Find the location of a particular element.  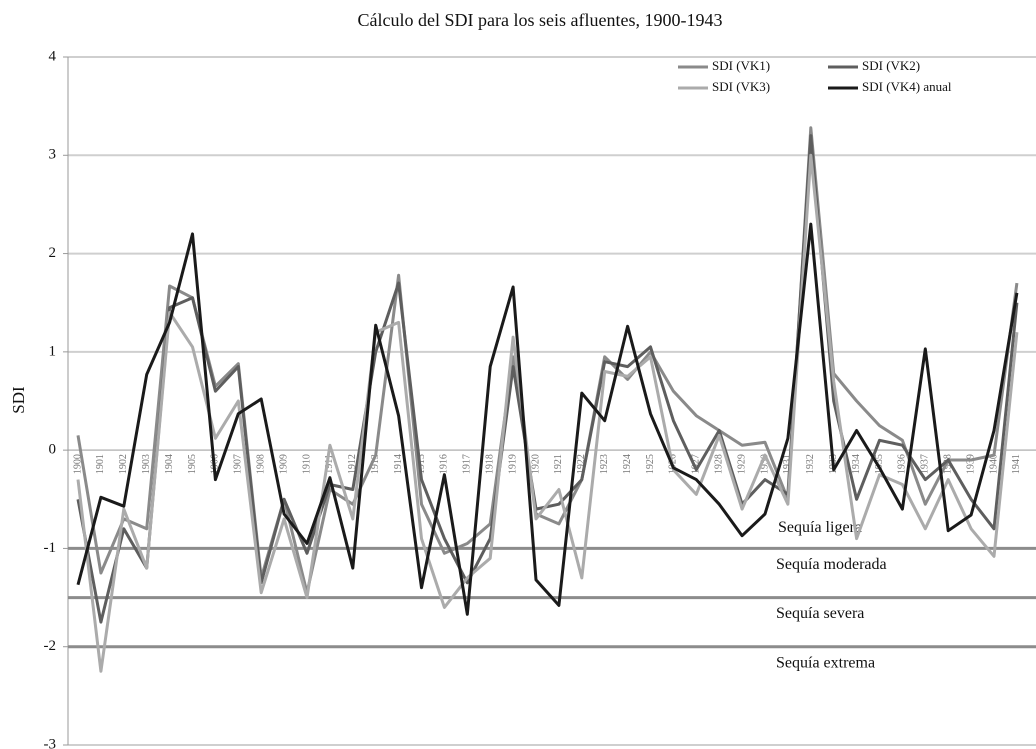

x-tick-label: 1907 is located at coordinates (238, 464).